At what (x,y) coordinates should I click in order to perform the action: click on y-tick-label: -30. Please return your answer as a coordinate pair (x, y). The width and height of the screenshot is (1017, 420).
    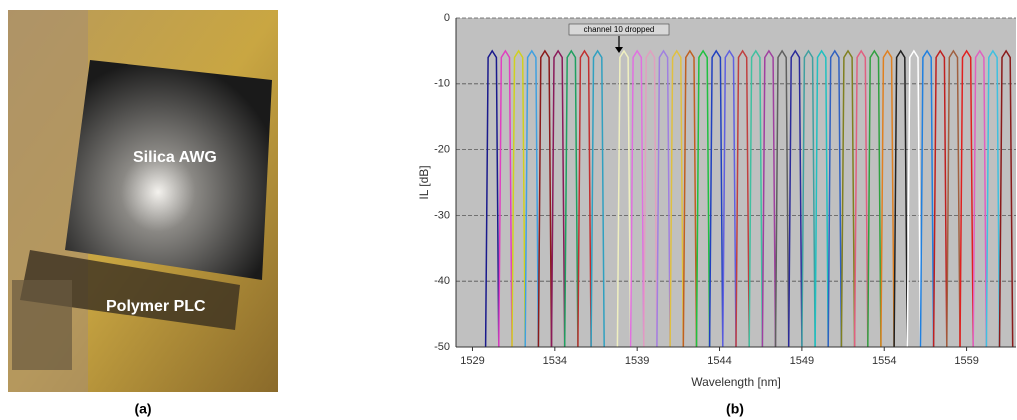
    Looking at the image, I should click on (442, 215).